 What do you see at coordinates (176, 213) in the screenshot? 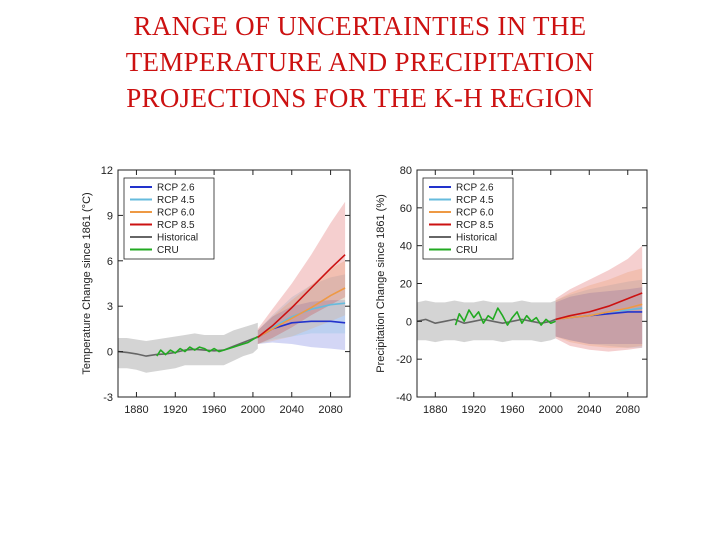
I see `chart0-legend-label-rcp-6-0: RCP 6.0` at bounding box center [176, 213].